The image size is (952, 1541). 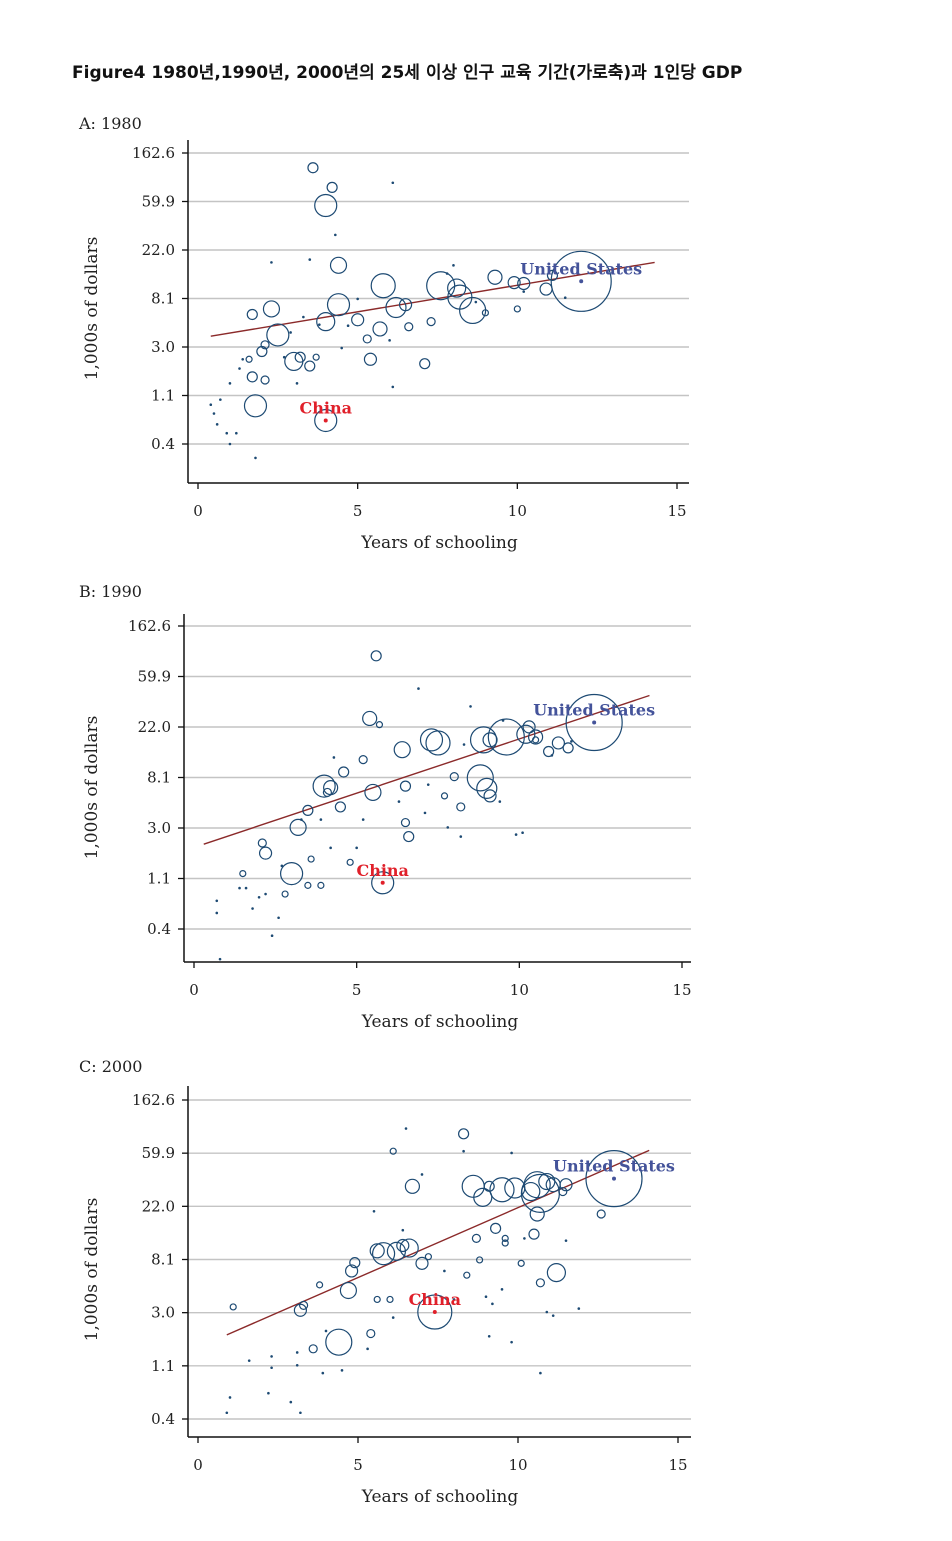 What do you see at coordinates (194, 990) in the screenshot?
I see `x-tick-label: 0` at bounding box center [194, 990].